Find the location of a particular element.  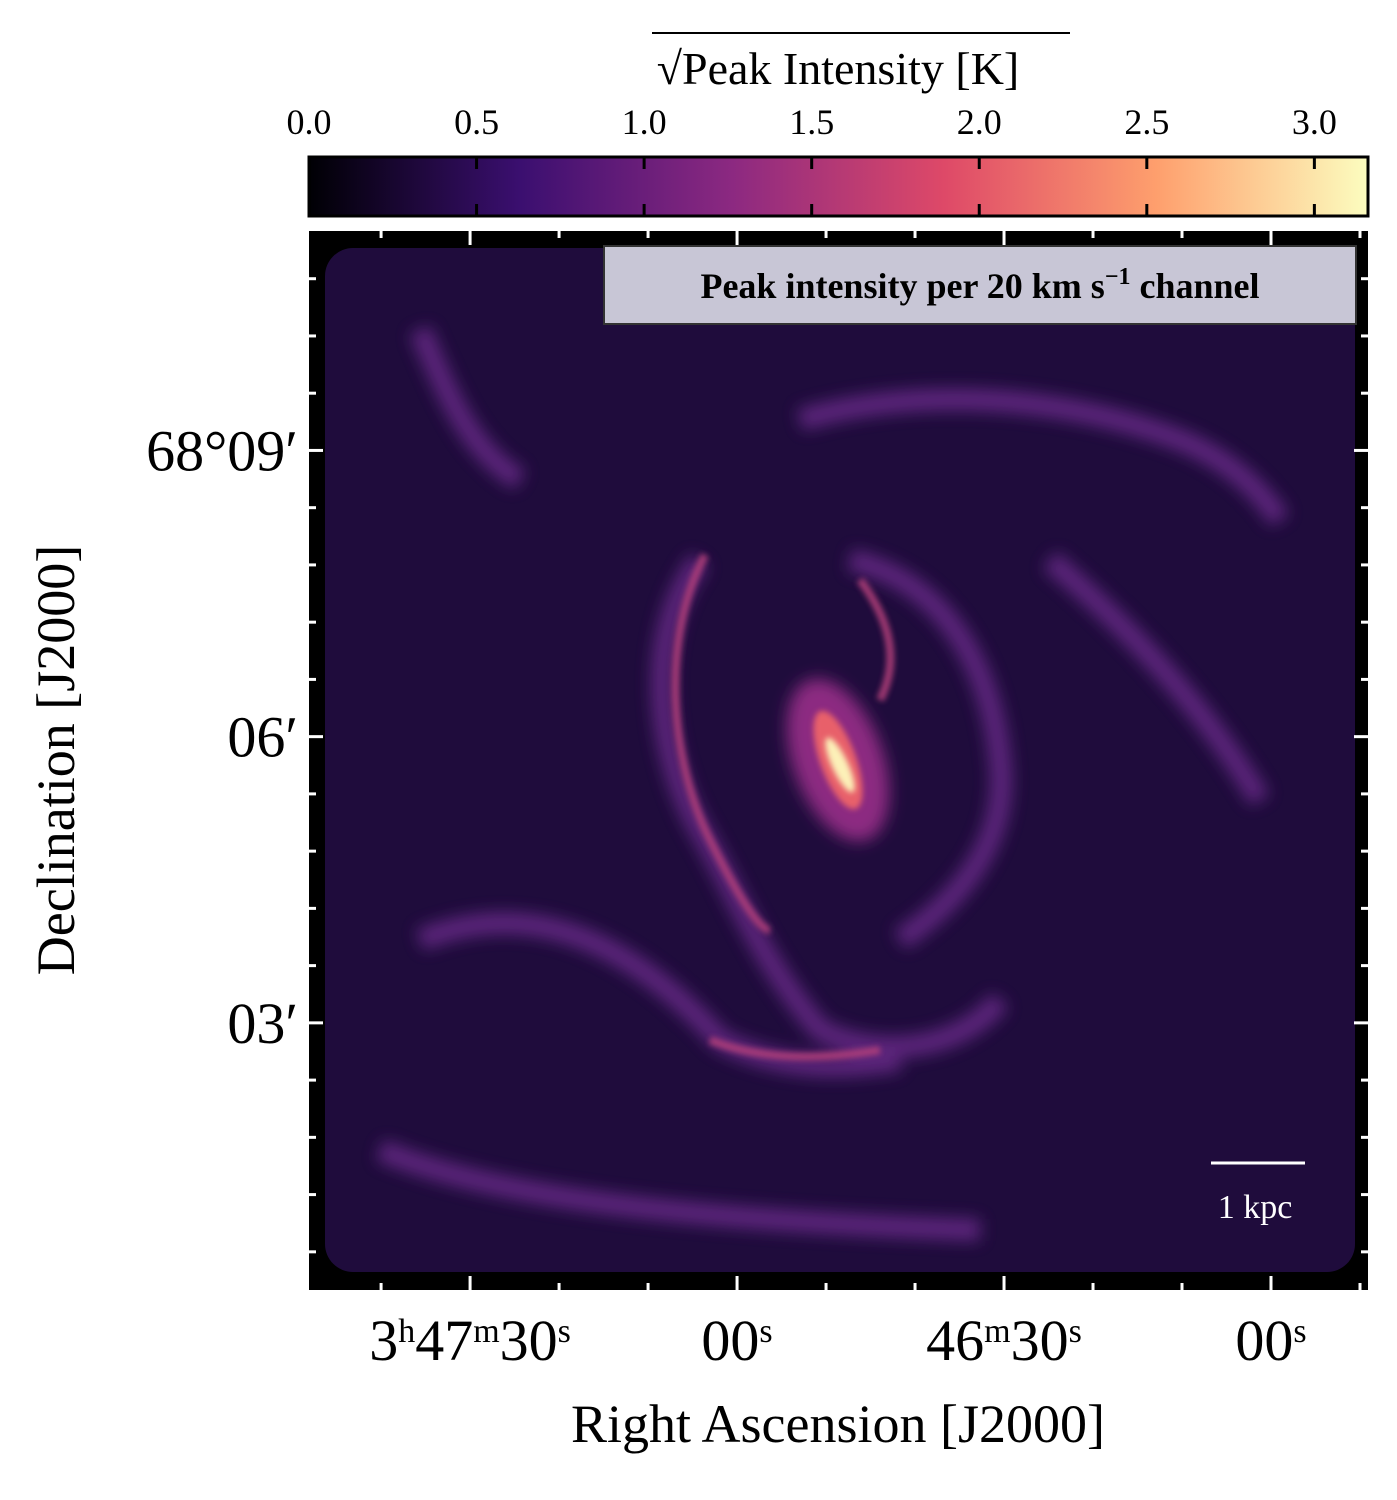

colorbar-tick-label: 1.5 is located at coordinates (811, 122).